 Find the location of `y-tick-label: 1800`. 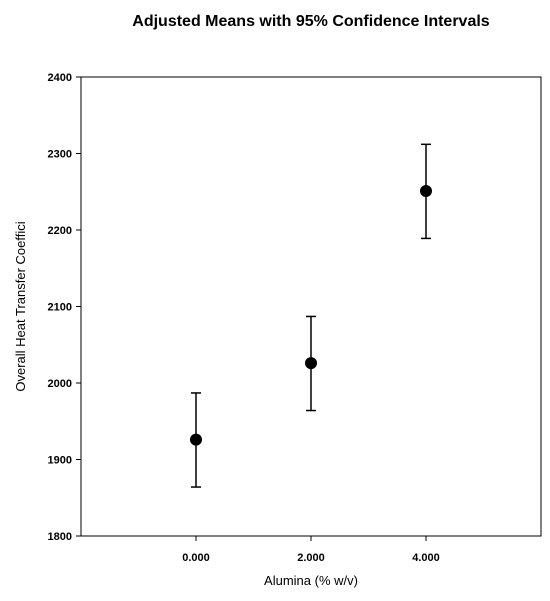

y-tick-label: 1800 is located at coordinates (60, 537).